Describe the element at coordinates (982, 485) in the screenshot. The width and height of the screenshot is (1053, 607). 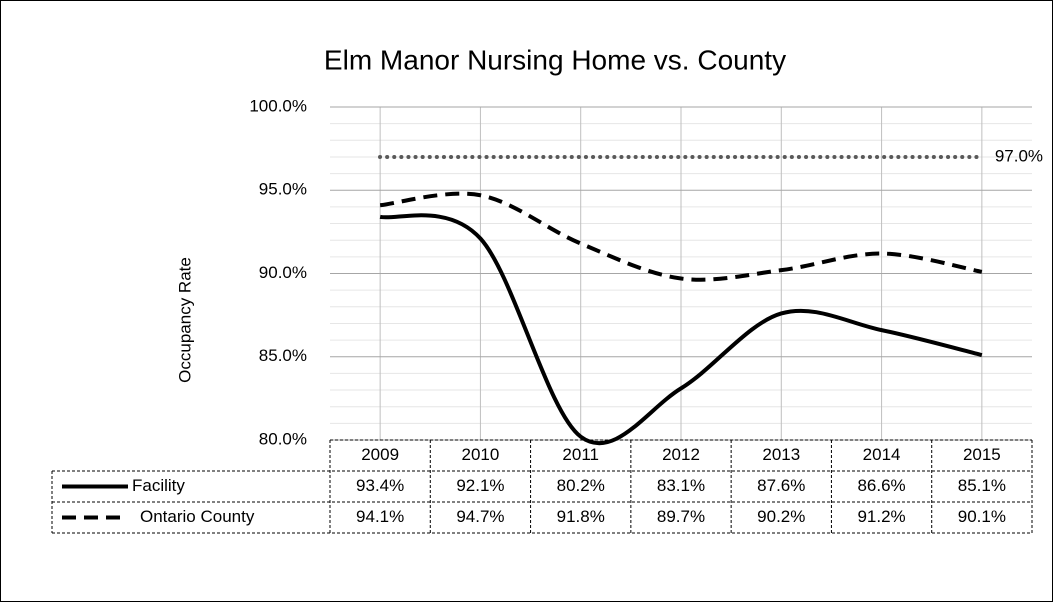
I see `table-value: 85.1%` at that location.